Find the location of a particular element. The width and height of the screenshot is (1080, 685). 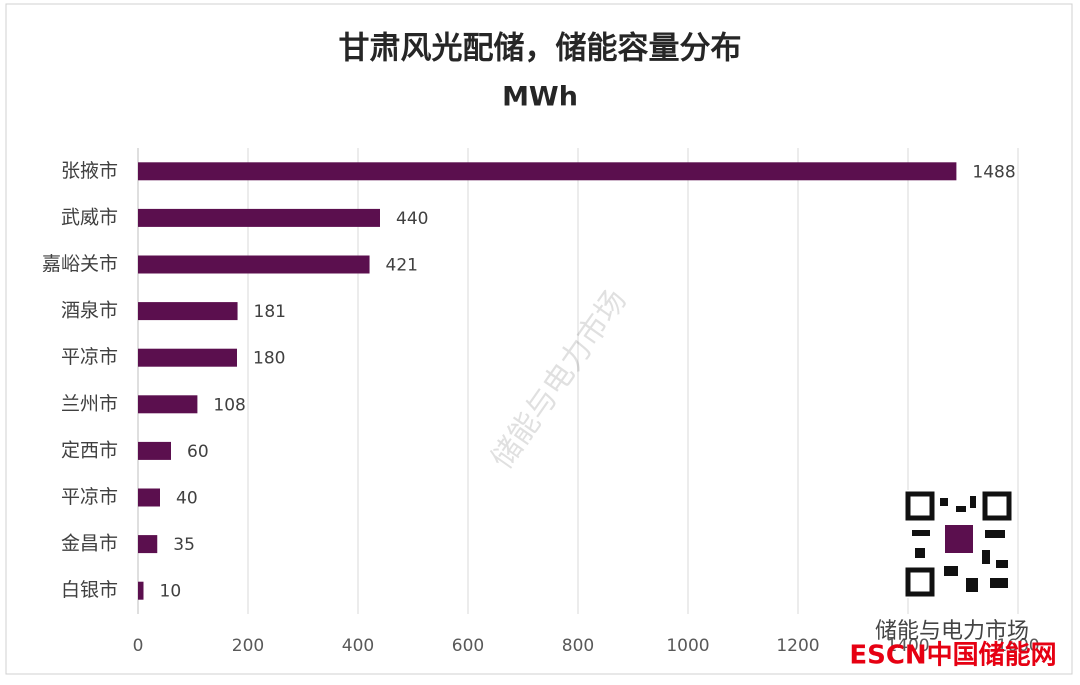

value-label: 35 is located at coordinates (184, 545).